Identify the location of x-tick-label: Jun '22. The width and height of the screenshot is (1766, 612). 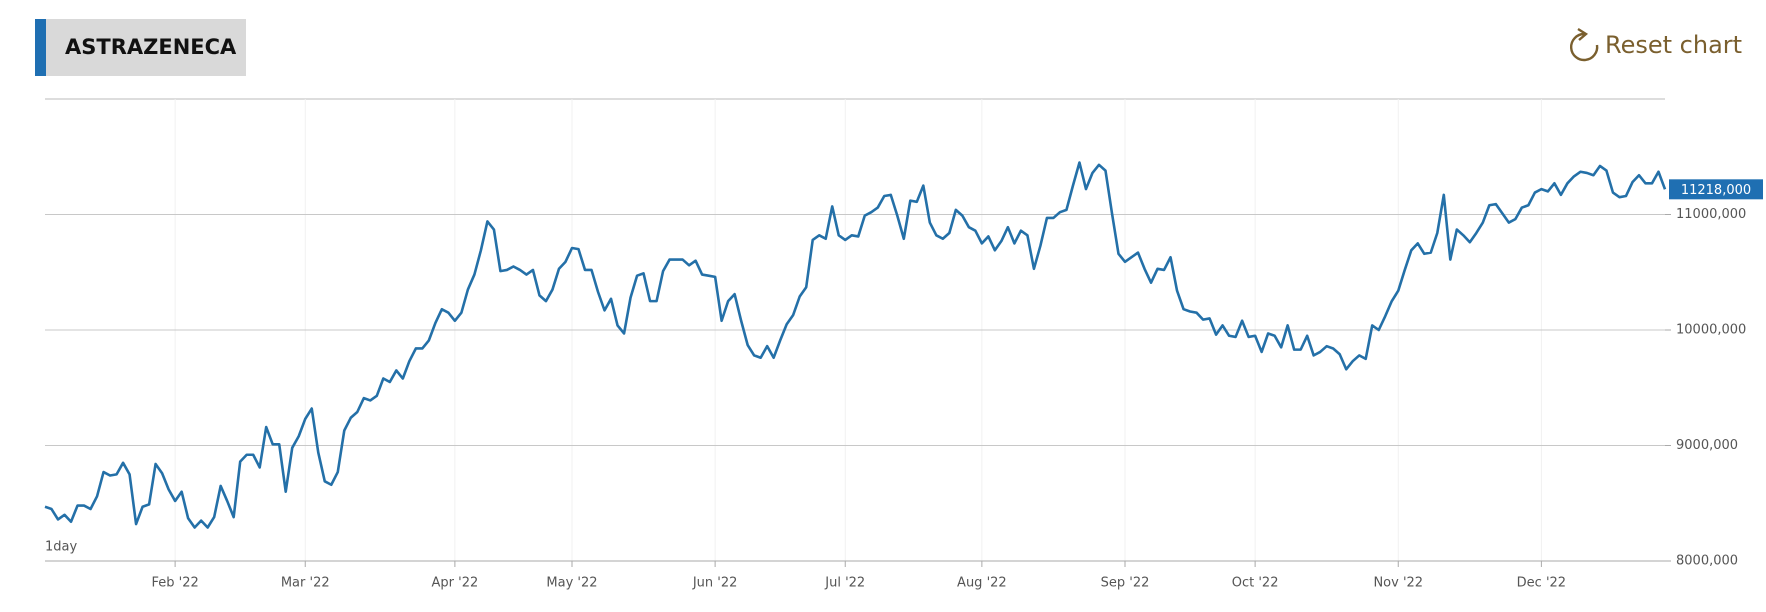
(715, 583).